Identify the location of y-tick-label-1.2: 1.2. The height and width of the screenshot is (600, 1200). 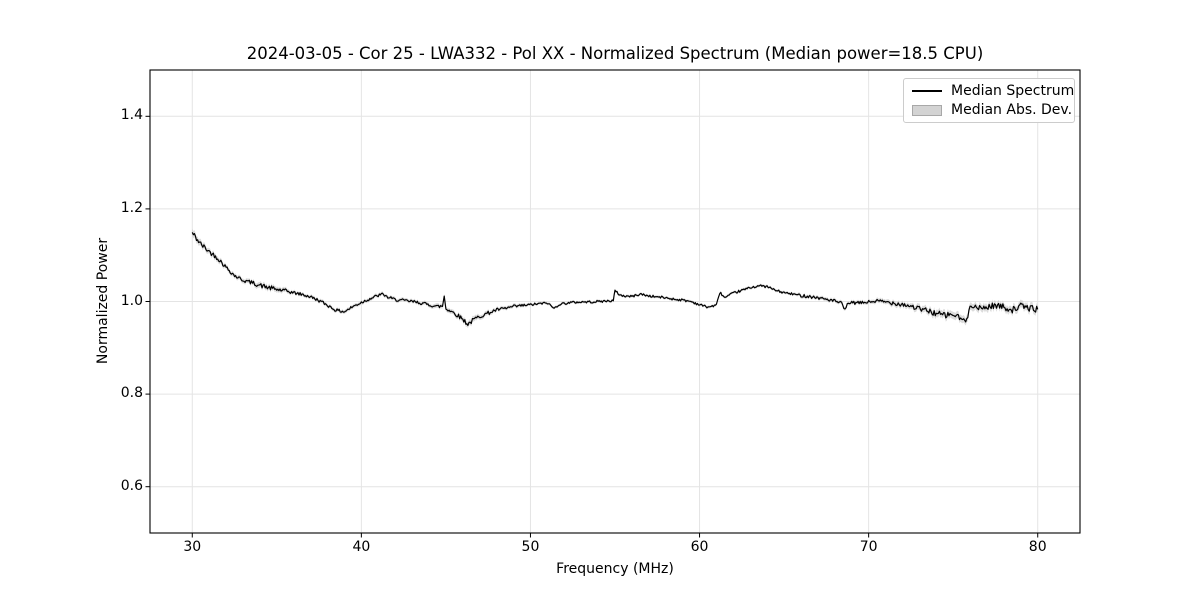
(131, 207).